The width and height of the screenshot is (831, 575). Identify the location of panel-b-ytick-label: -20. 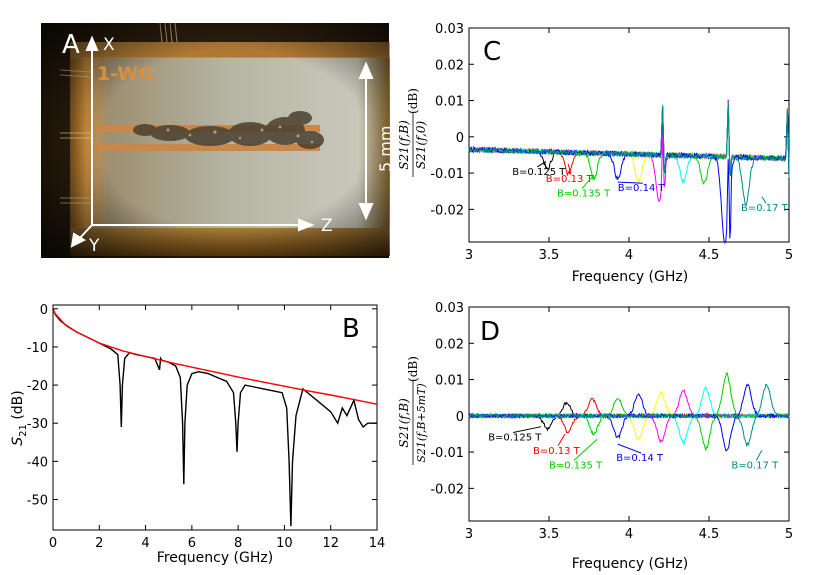
(37, 386).